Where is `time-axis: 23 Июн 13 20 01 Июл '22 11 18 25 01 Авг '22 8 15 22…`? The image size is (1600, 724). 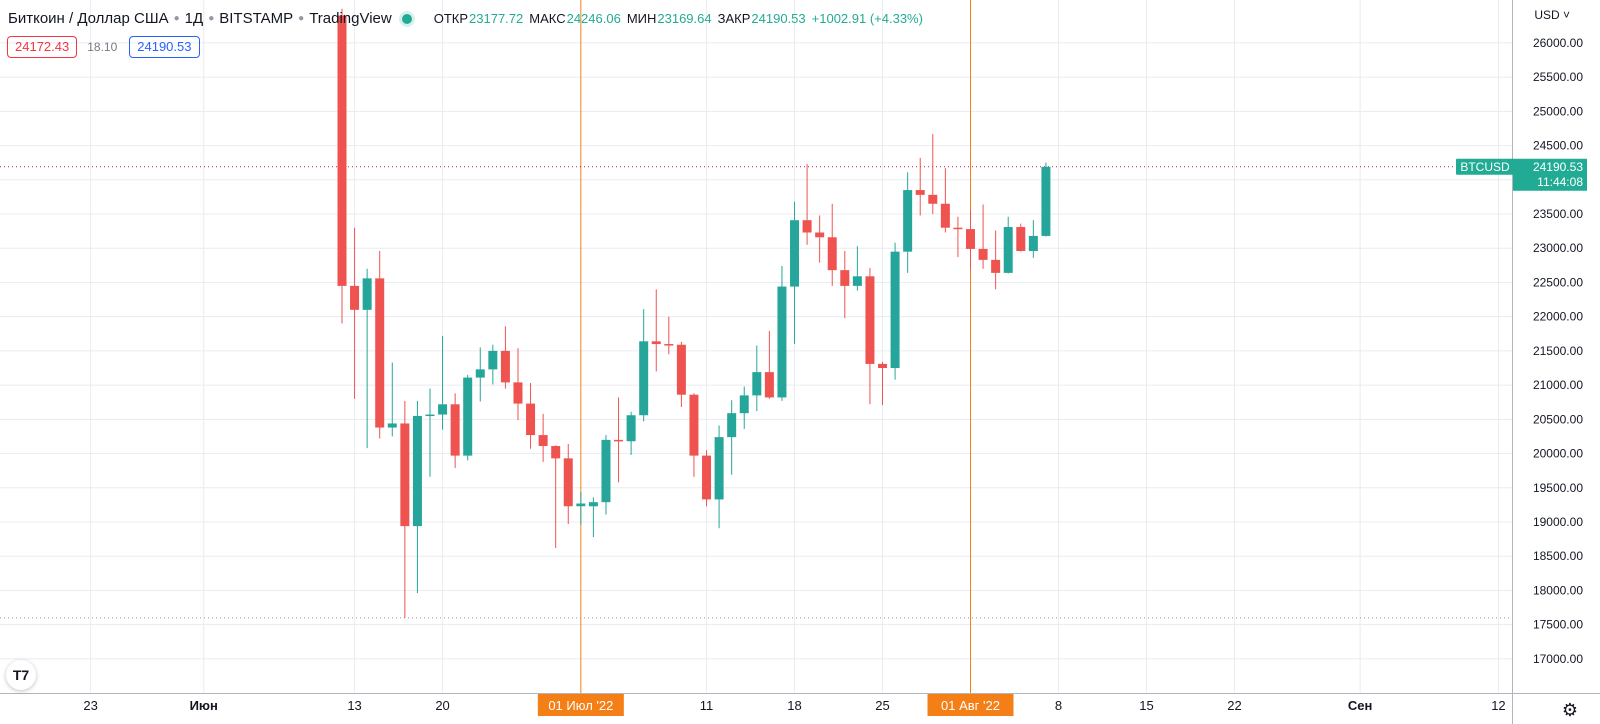
time-axis: 23 Июн 13 20 01 Июл '22 11 18 25 01 Авг '22 8 15 22… is located at coordinates (794, 705).